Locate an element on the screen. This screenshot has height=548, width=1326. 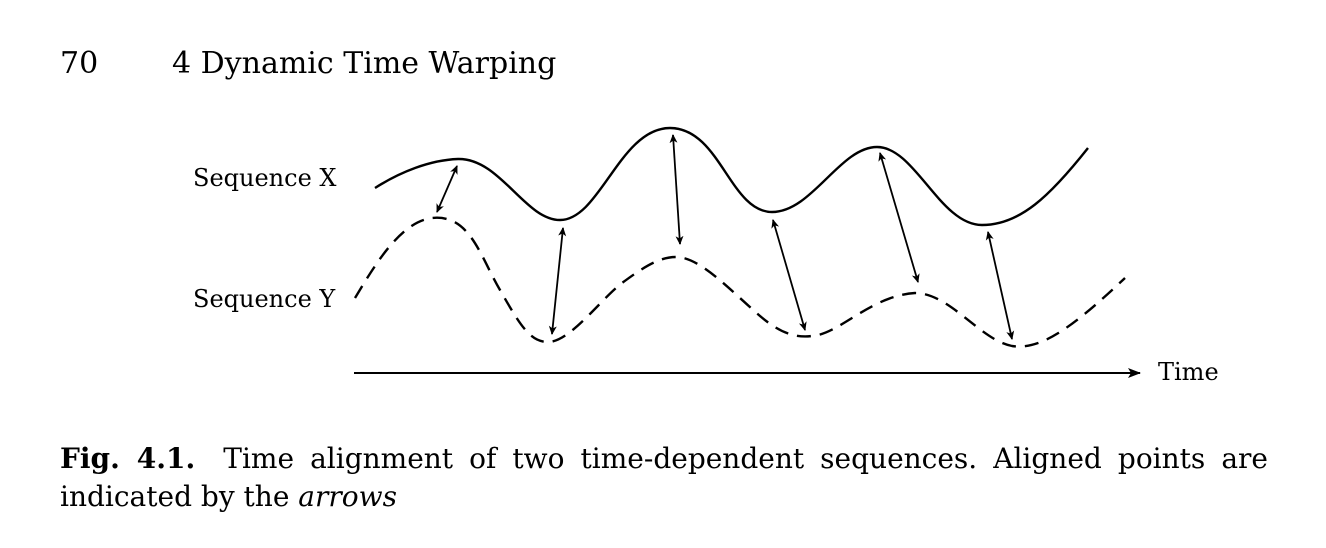
sequence-x-label: Sequence X is located at coordinates (264, 178).